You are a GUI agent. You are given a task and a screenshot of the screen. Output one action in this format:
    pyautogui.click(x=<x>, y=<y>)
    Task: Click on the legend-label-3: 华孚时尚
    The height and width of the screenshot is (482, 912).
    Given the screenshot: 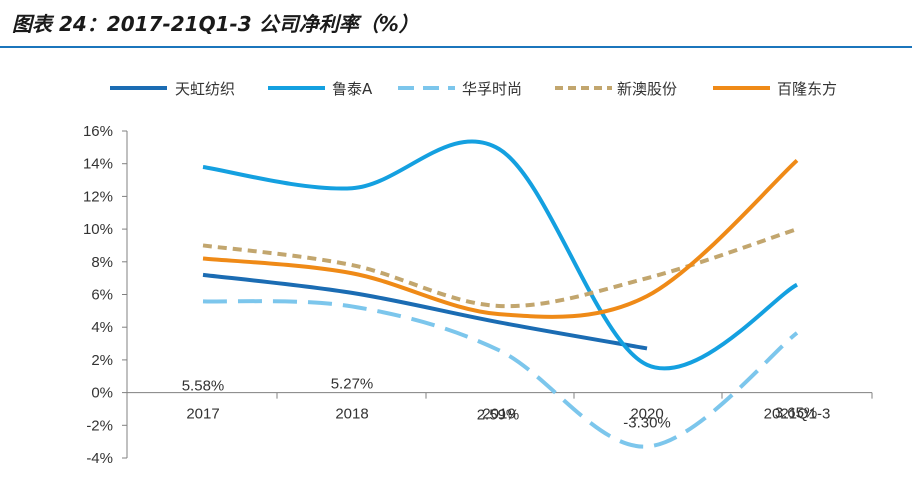 What is the action you would take?
    pyautogui.click(x=492, y=89)
    